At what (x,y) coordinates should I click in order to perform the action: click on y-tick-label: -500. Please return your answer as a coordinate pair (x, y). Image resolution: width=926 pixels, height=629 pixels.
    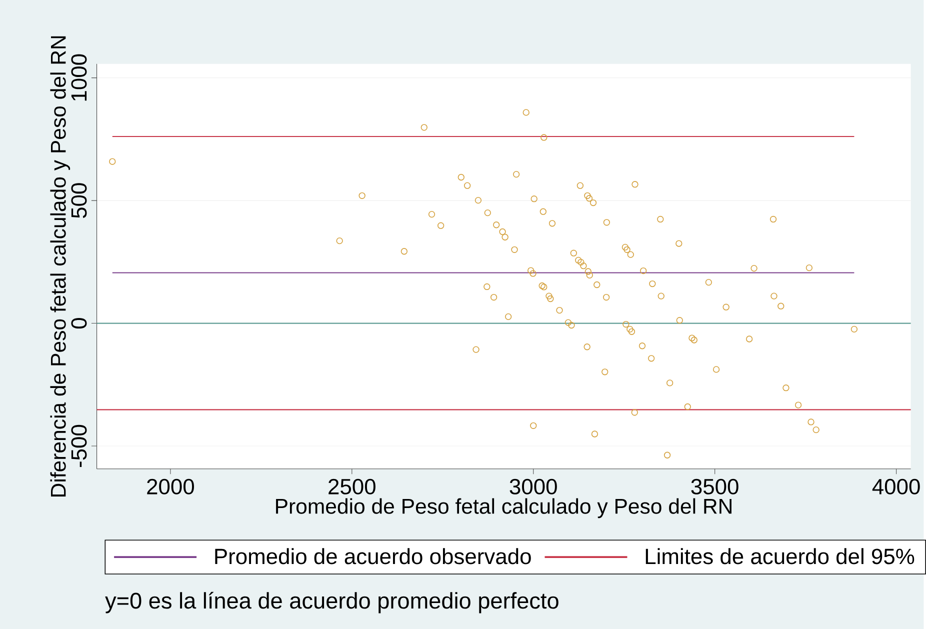
    Looking at the image, I should click on (79, 445).